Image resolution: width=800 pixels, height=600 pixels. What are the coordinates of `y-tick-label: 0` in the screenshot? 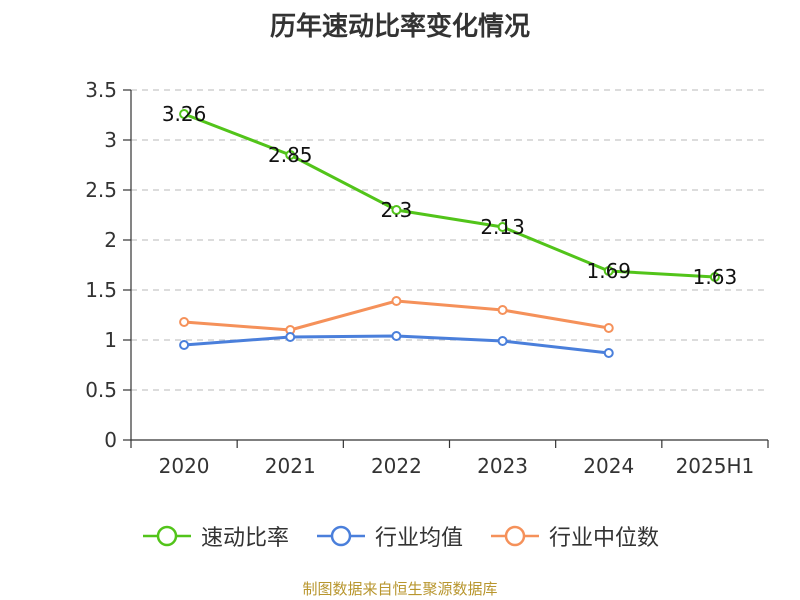 It's located at (110, 440).